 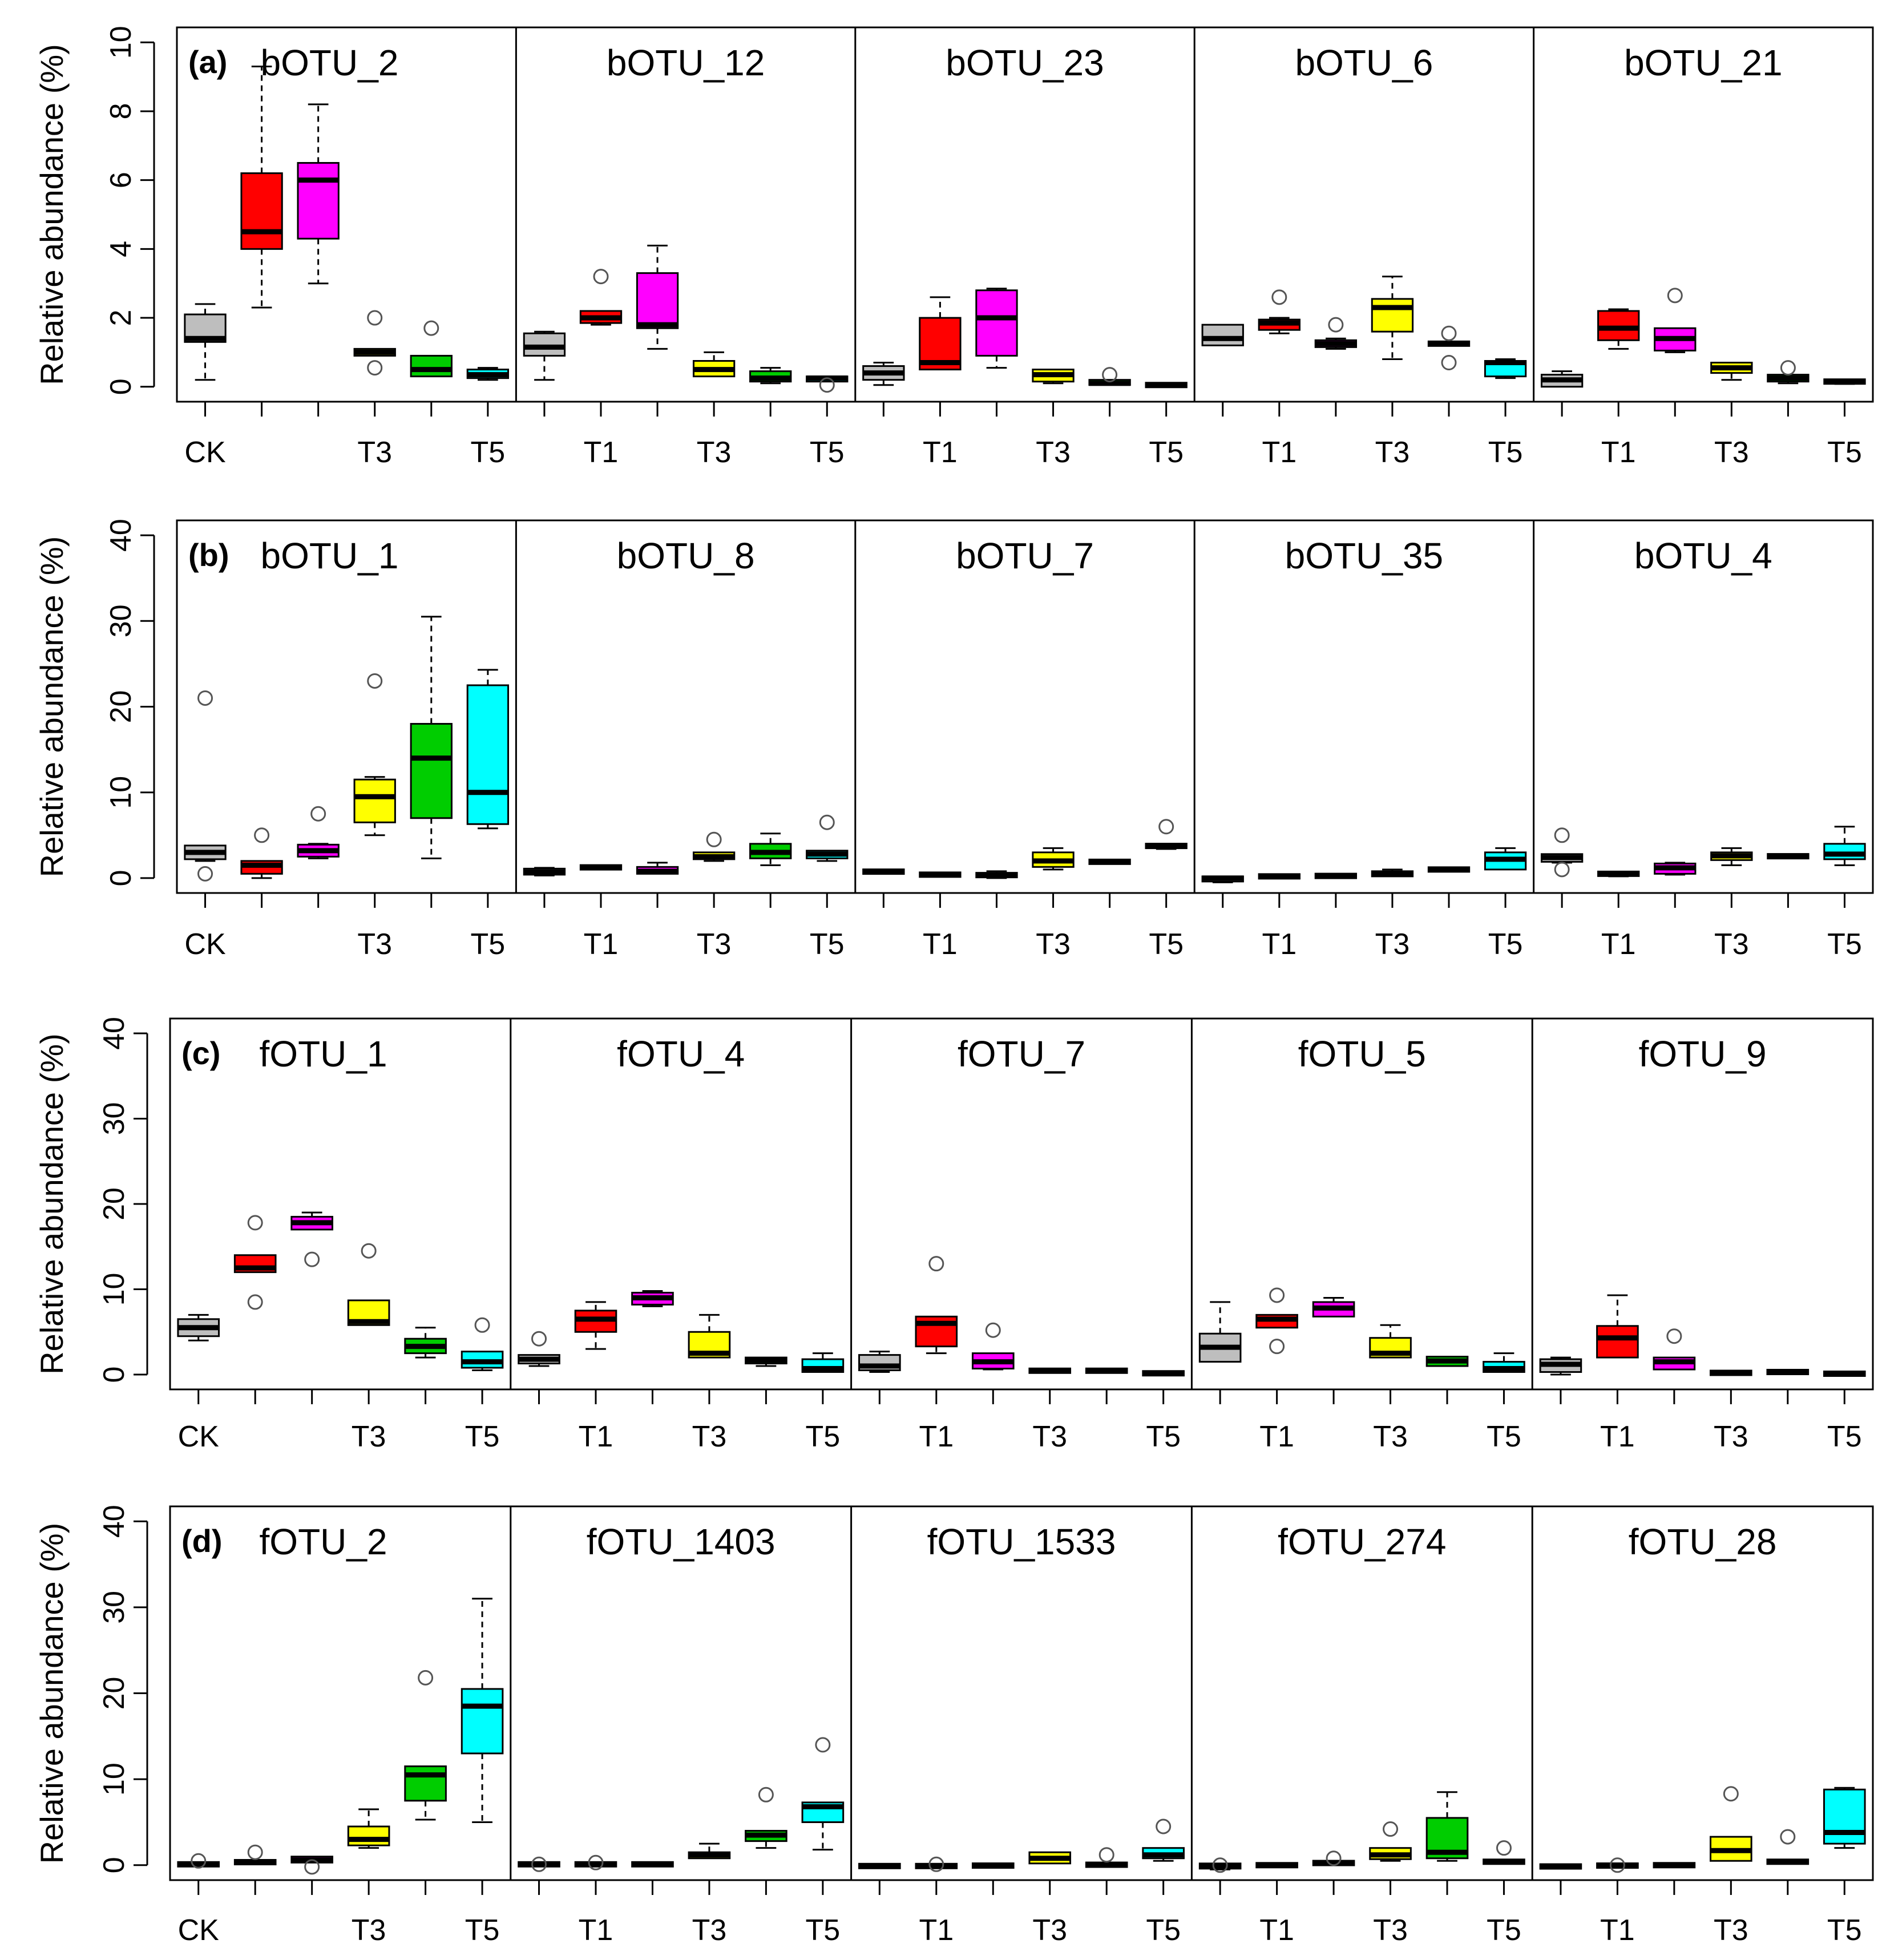 What do you see at coordinates (682, 1541) in the screenshot?
I see `panel-title: fOTU_1403` at bounding box center [682, 1541].